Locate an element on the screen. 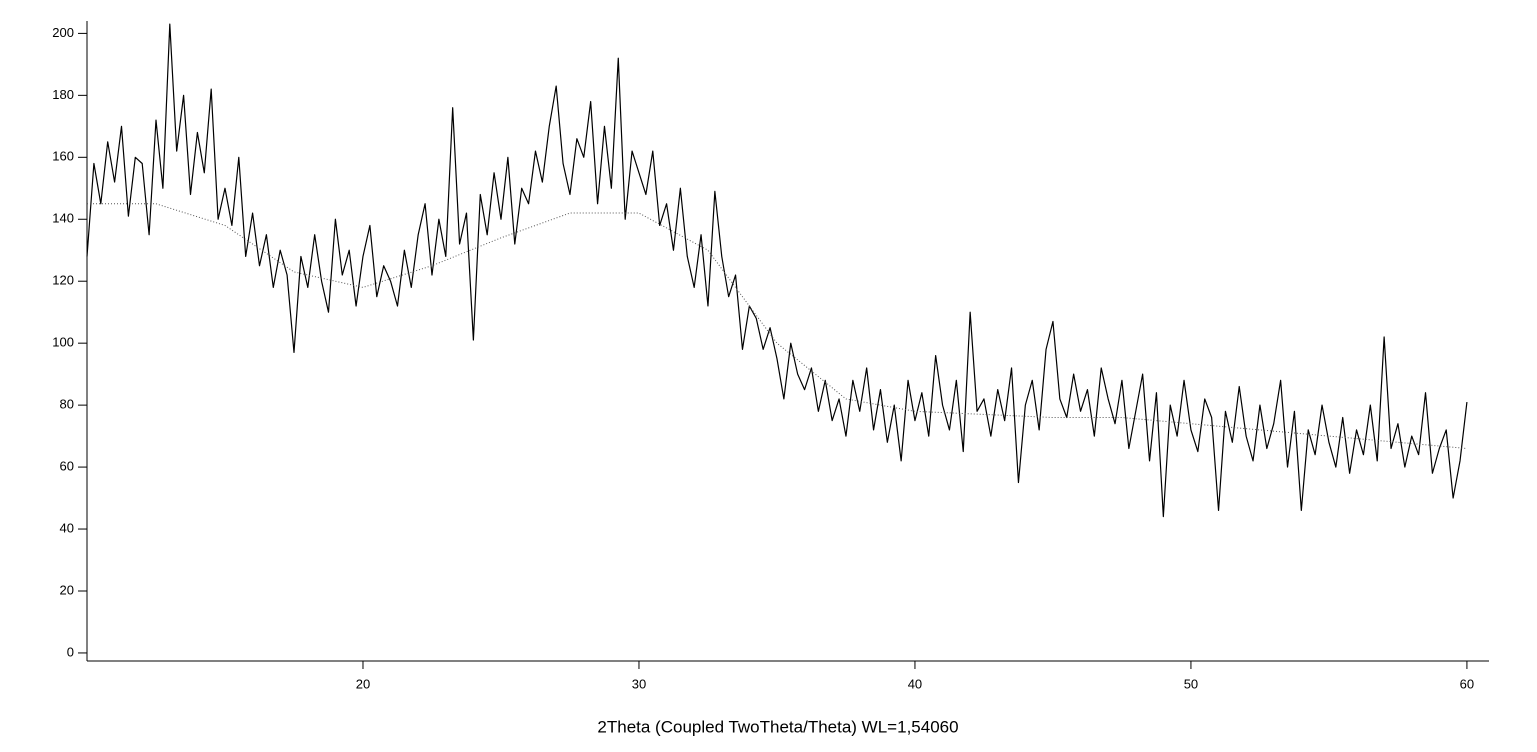 The height and width of the screenshot is (752, 1537). y-tick-label: 60 is located at coordinates (67, 466).